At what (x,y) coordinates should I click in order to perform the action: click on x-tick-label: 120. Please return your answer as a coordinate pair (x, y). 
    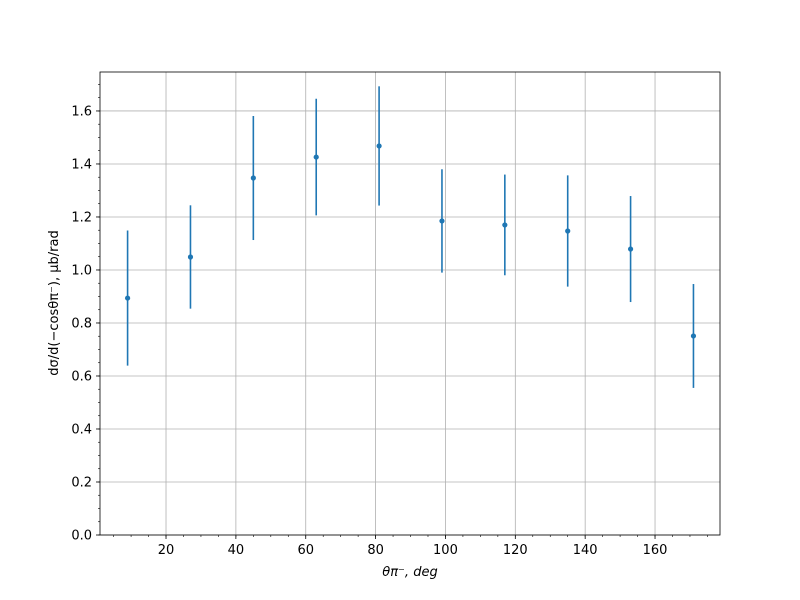
    Looking at the image, I should click on (515, 550).